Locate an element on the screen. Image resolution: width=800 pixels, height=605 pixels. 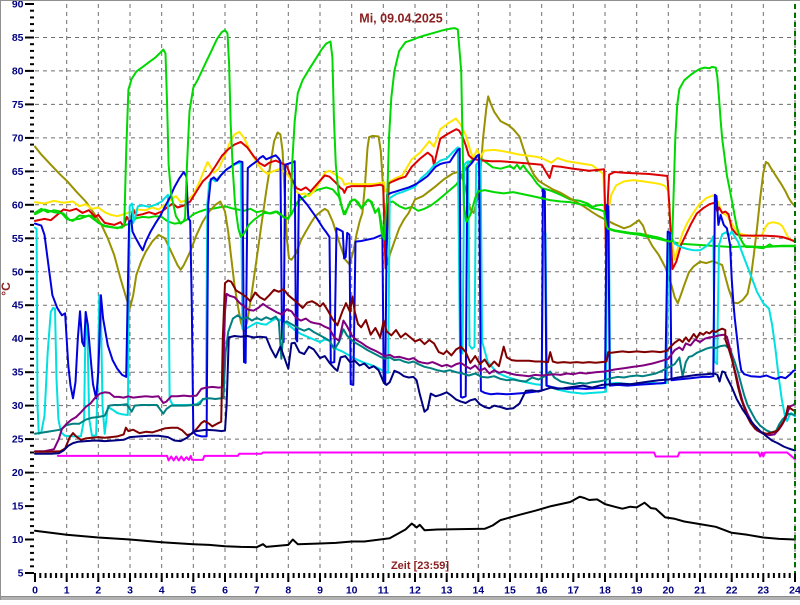
svg-text: 9 is located at coordinates (320, 591).